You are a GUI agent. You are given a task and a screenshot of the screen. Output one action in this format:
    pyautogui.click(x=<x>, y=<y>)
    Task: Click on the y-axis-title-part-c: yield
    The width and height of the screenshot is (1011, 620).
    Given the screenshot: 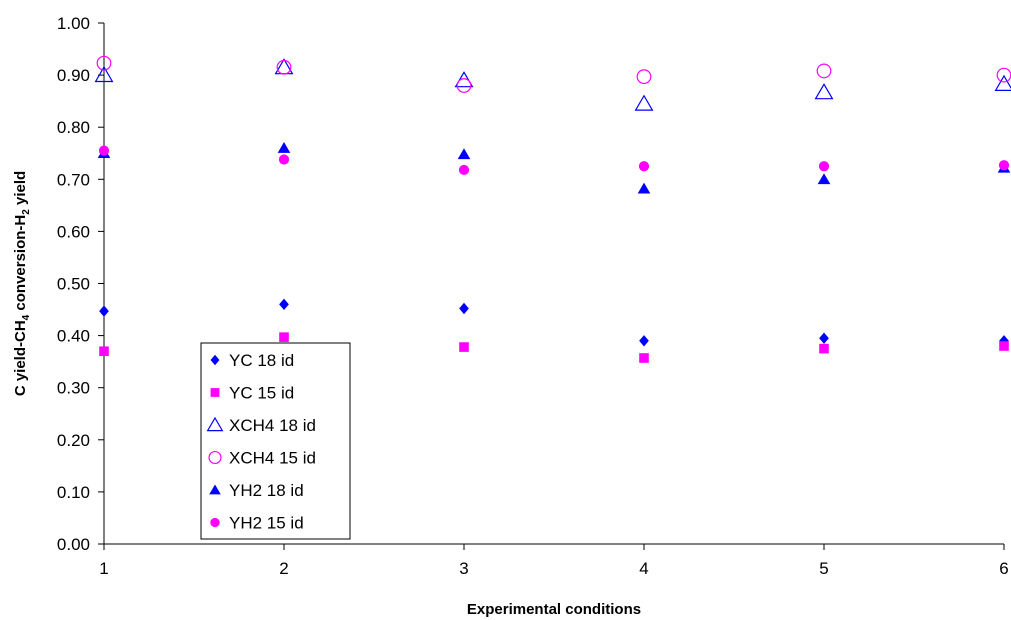 What is the action you would take?
    pyautogui.click(x=20, y=190)
    